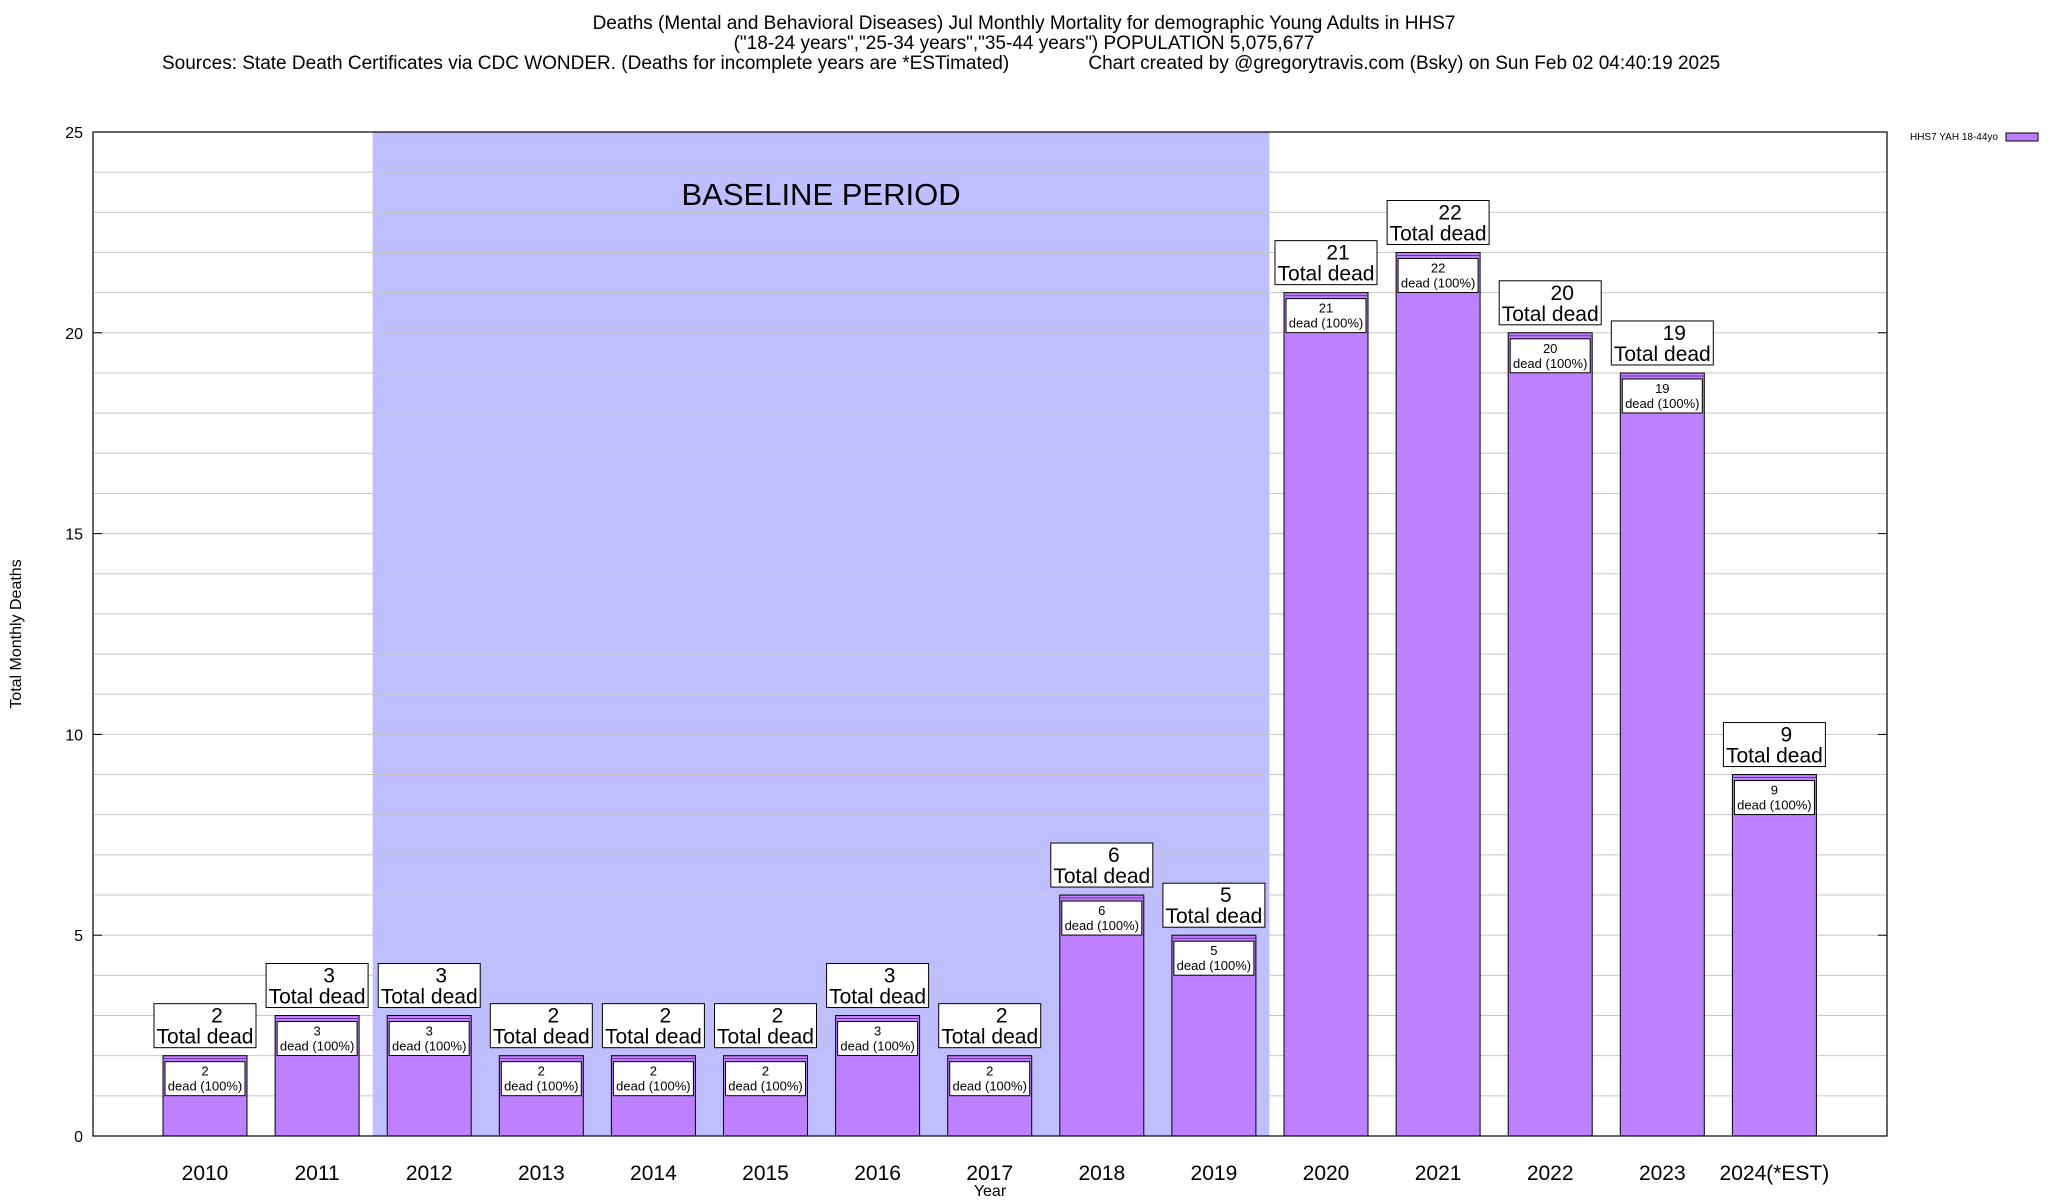 Image resolution: width=2048 pixels, height=1200 pixels. Describe the element at coordinates (1214, 1173) in the screenshot. I see `x-tick-label: 2019` at that location.